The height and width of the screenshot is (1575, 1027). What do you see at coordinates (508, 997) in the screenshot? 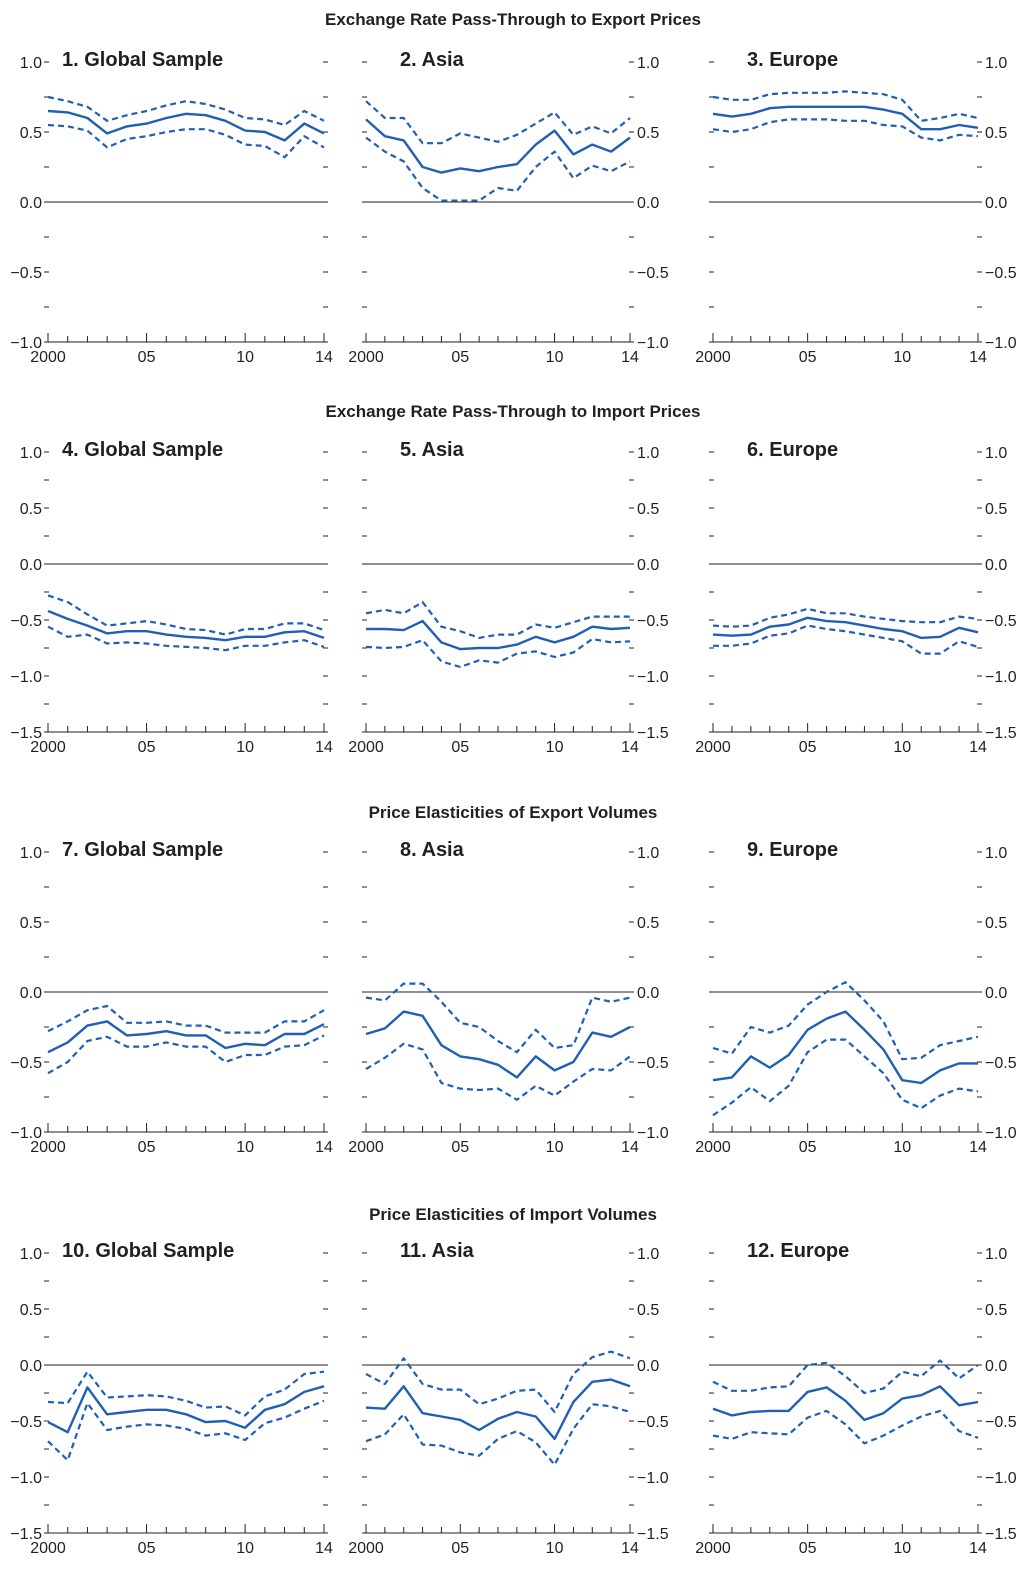
I see `chart-panel-8: 2000 05 10 14 1.0 0.5 0.0 −0.5 −1.0 8. Asia` at bounding box center [508, 997].